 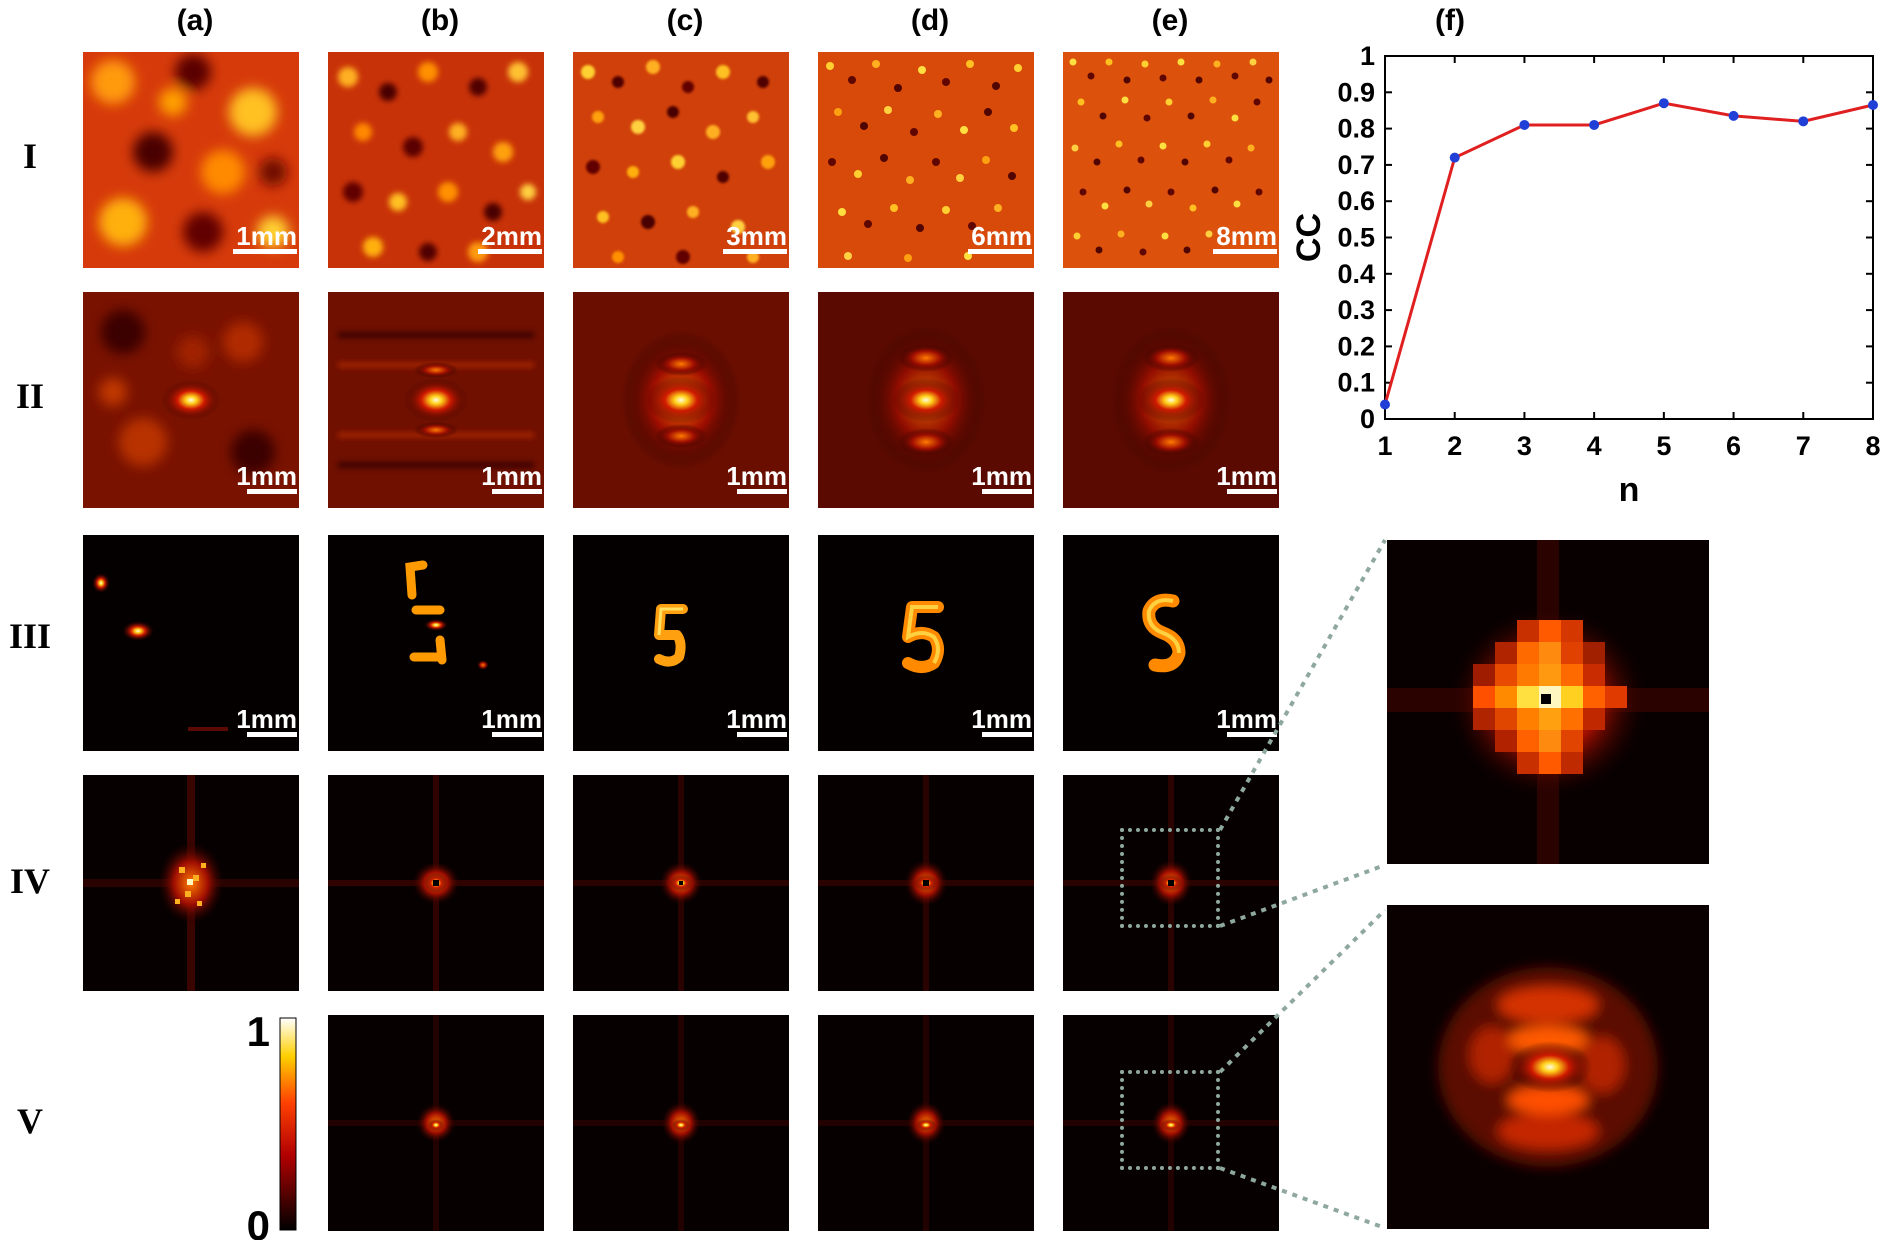 I want to click on spectrum-panel-a, so click(x=191, y=883).